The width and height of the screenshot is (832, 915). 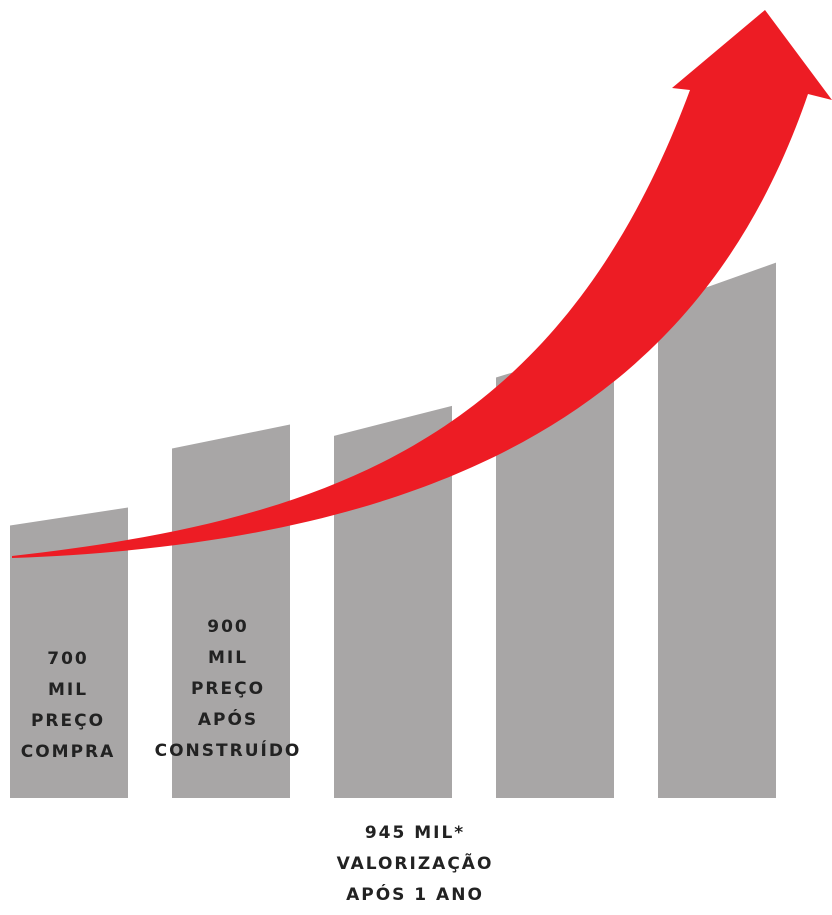 What do you see at coordinates (68, 706) in the screenshot?
I see `bar-label-purchase: 700 MIL PREÇO COMPRA` at bounding box center [68, 706].